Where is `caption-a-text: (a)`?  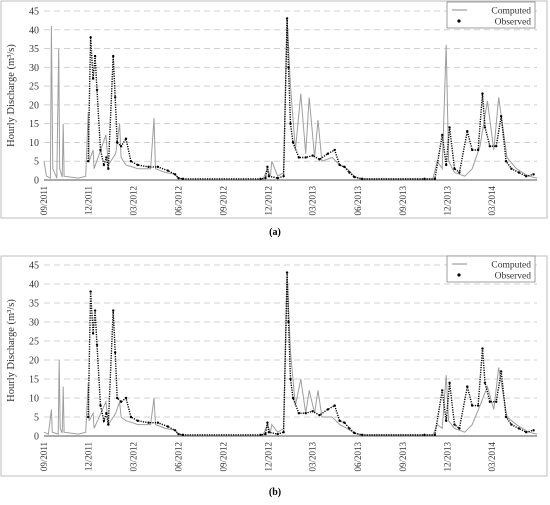
caption-a-text: (a) is located at coordinates (275, 232).